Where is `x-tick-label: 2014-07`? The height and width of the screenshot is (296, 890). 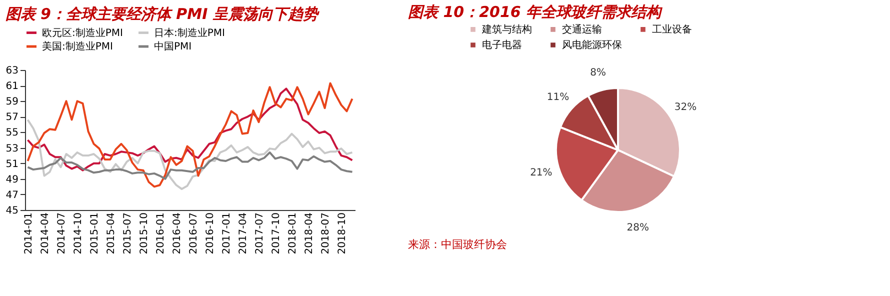
x-tick-label: 2014-07 is located at coordinates (62, 233).